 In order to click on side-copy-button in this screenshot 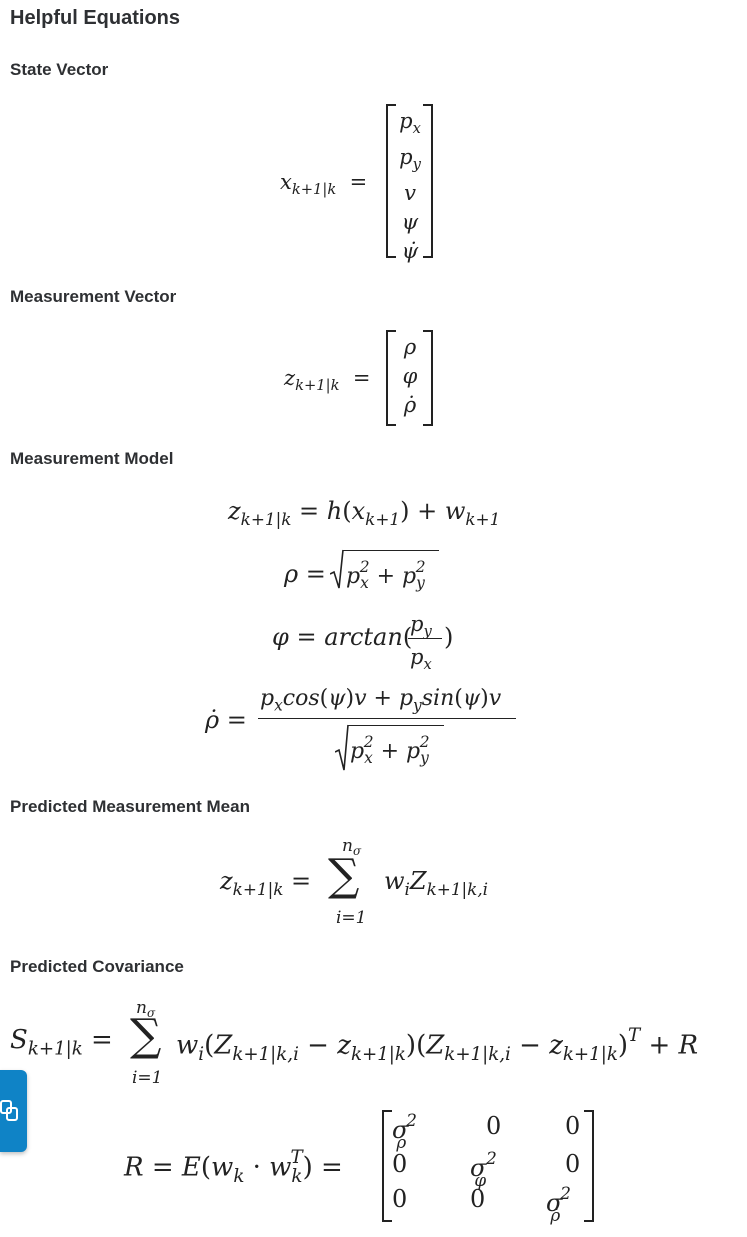, I will do `click(13, 1111)`.